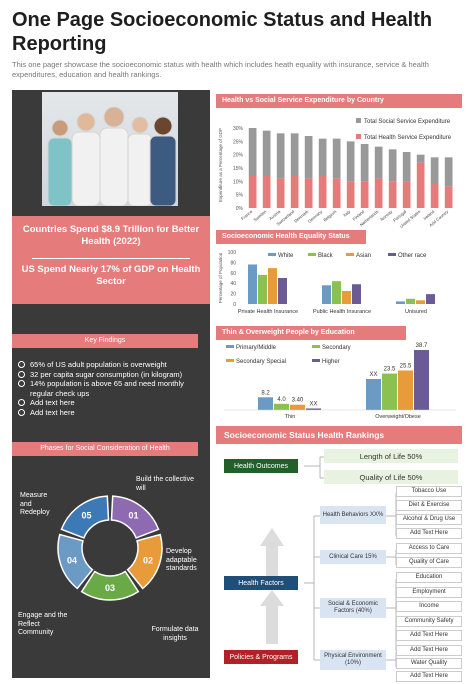  Describe the element at coordinates (220, 165) in the screenshot. I see `y-axis-label: Expenditure as a Percentage of GDP` at that location.